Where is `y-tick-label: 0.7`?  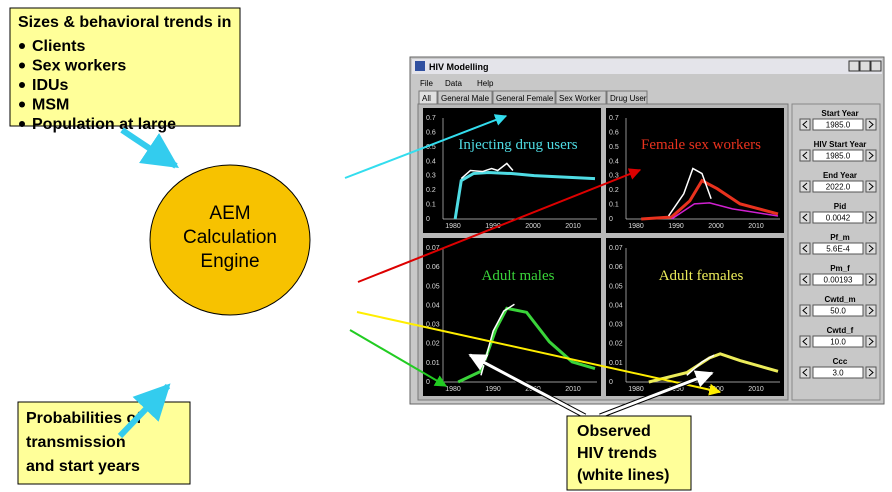 y-tick-label: 0.7 is located at coordinates (431, 118).